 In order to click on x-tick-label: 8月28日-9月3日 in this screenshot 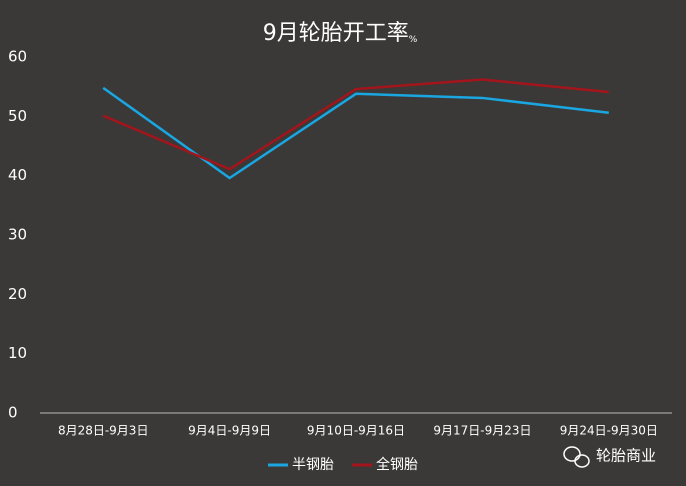, I will do `click(103, 431)`.